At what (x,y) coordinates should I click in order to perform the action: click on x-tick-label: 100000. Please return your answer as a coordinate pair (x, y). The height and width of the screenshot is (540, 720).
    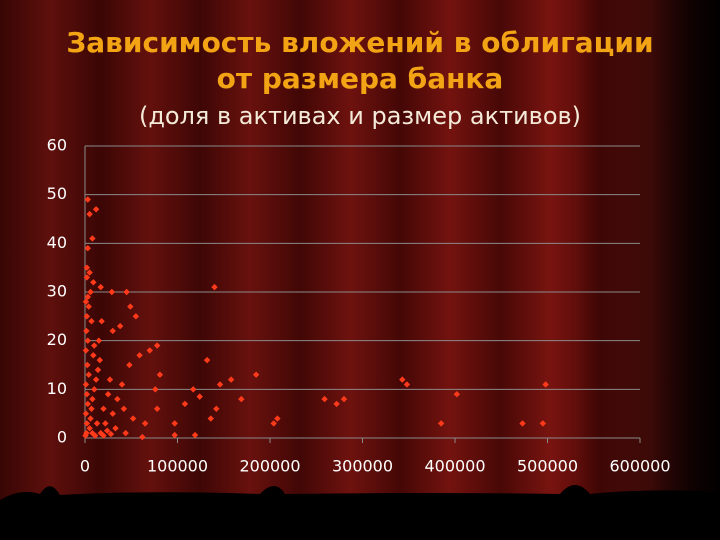
    Looking at the image, I should click on (177, 466).